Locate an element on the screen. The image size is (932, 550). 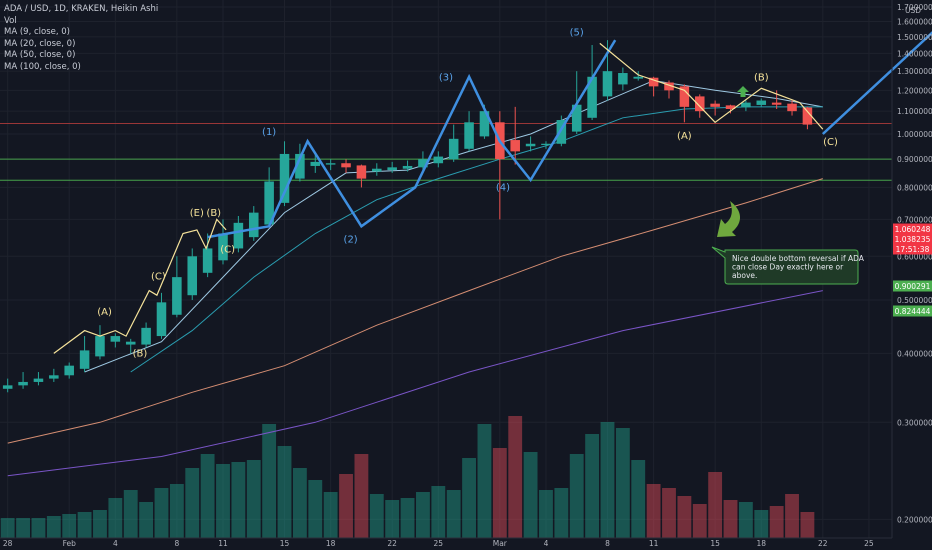
price-badge: 1.038235 is located at coordinates (912, 239).